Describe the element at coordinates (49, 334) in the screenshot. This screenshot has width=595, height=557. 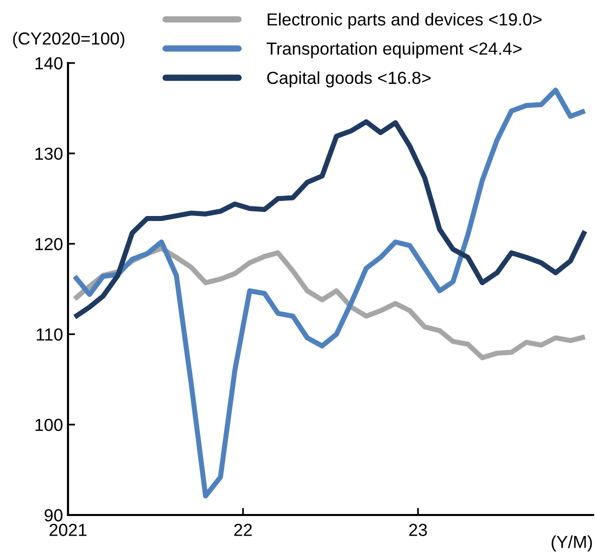
I see `y-tick-label: 110` at that location.